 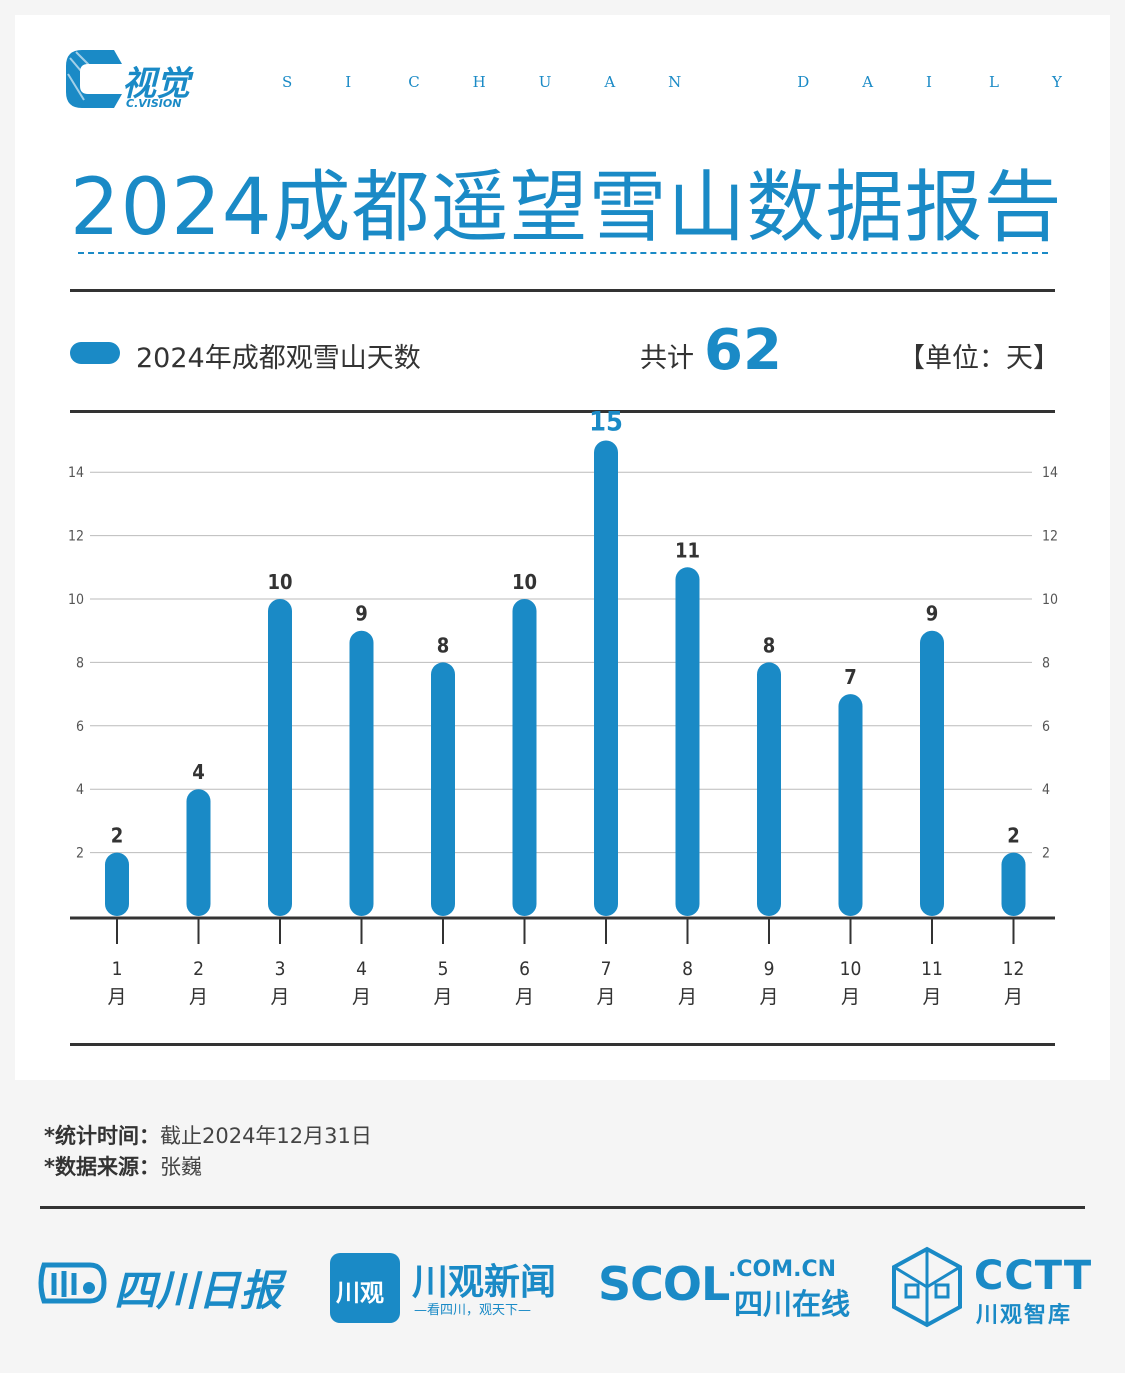 What do you see at coordinates (278, 358) in the screenshot?
I see `legend-label: 2024年成都观雪山天数` at bounding box center [278, 358].